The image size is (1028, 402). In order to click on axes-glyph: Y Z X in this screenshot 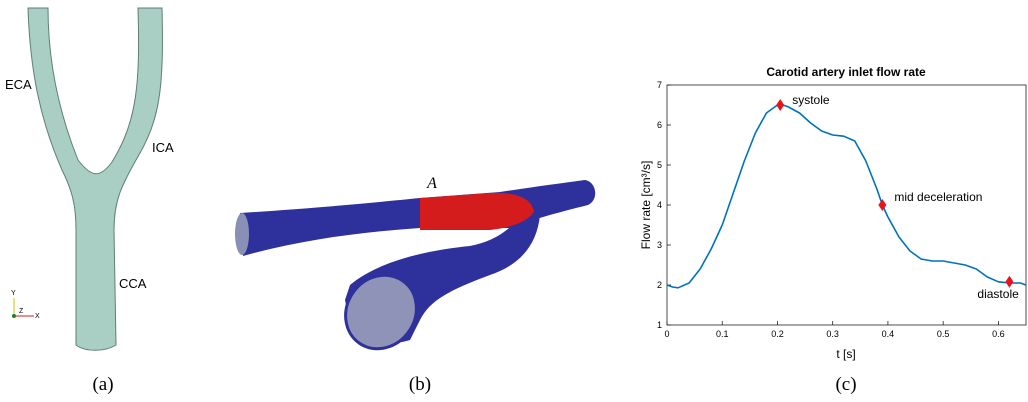, I will do `click(25, 305)`.